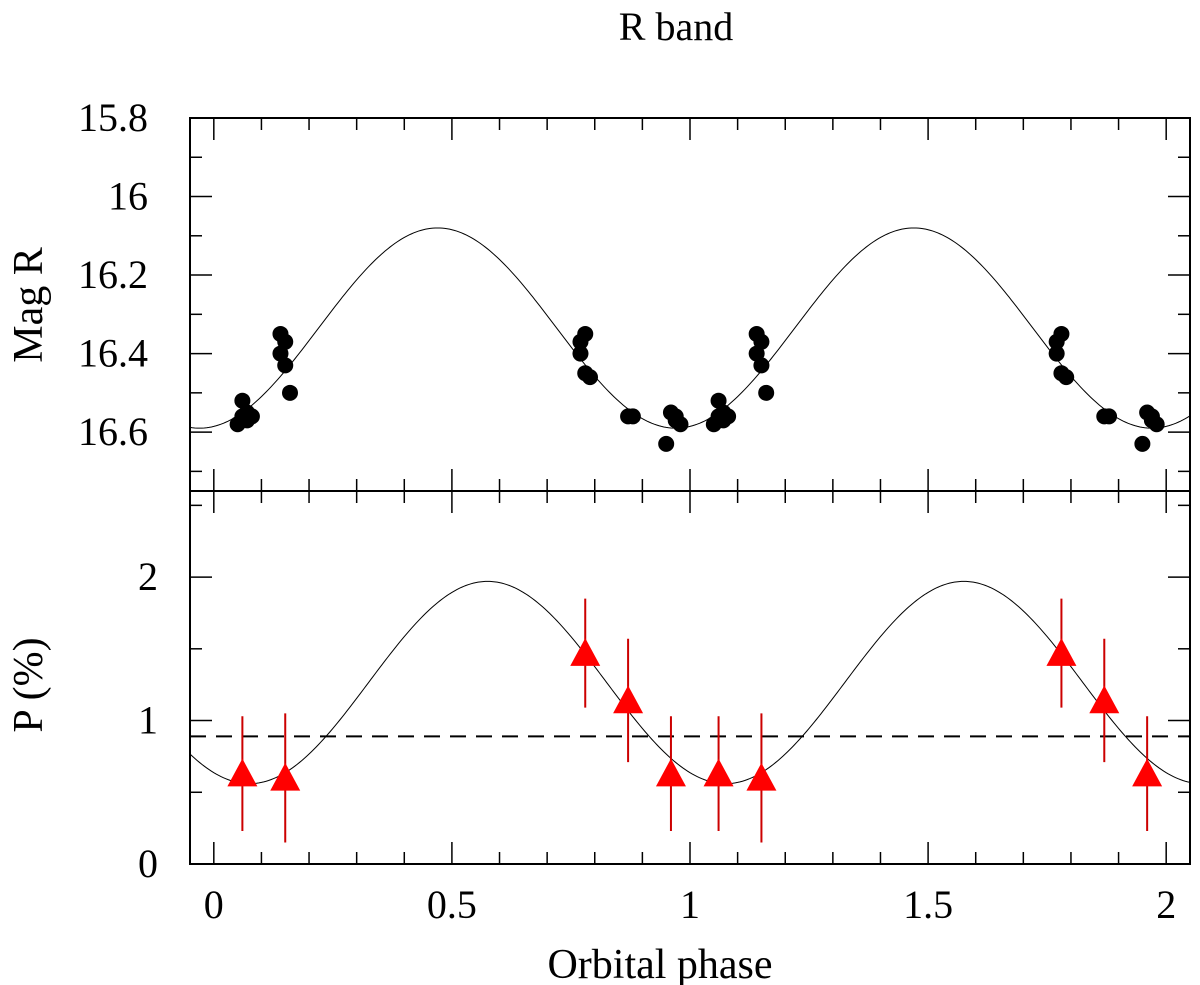 The width and height of the screenshot is (1200, 985). I want to click on y-tick-label: 0, so click(148, 863).